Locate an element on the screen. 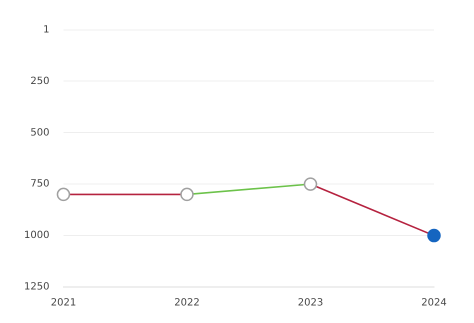  x-tick-label: 2024 is located at coordinates (434, 303).